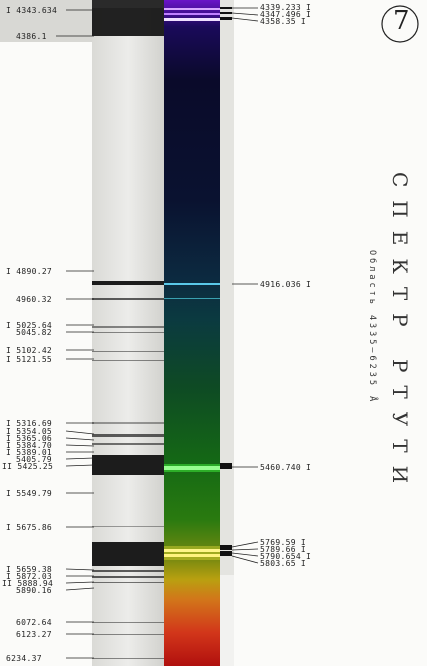  I want to click on line-label: I 5102.42, so click(29, 350).